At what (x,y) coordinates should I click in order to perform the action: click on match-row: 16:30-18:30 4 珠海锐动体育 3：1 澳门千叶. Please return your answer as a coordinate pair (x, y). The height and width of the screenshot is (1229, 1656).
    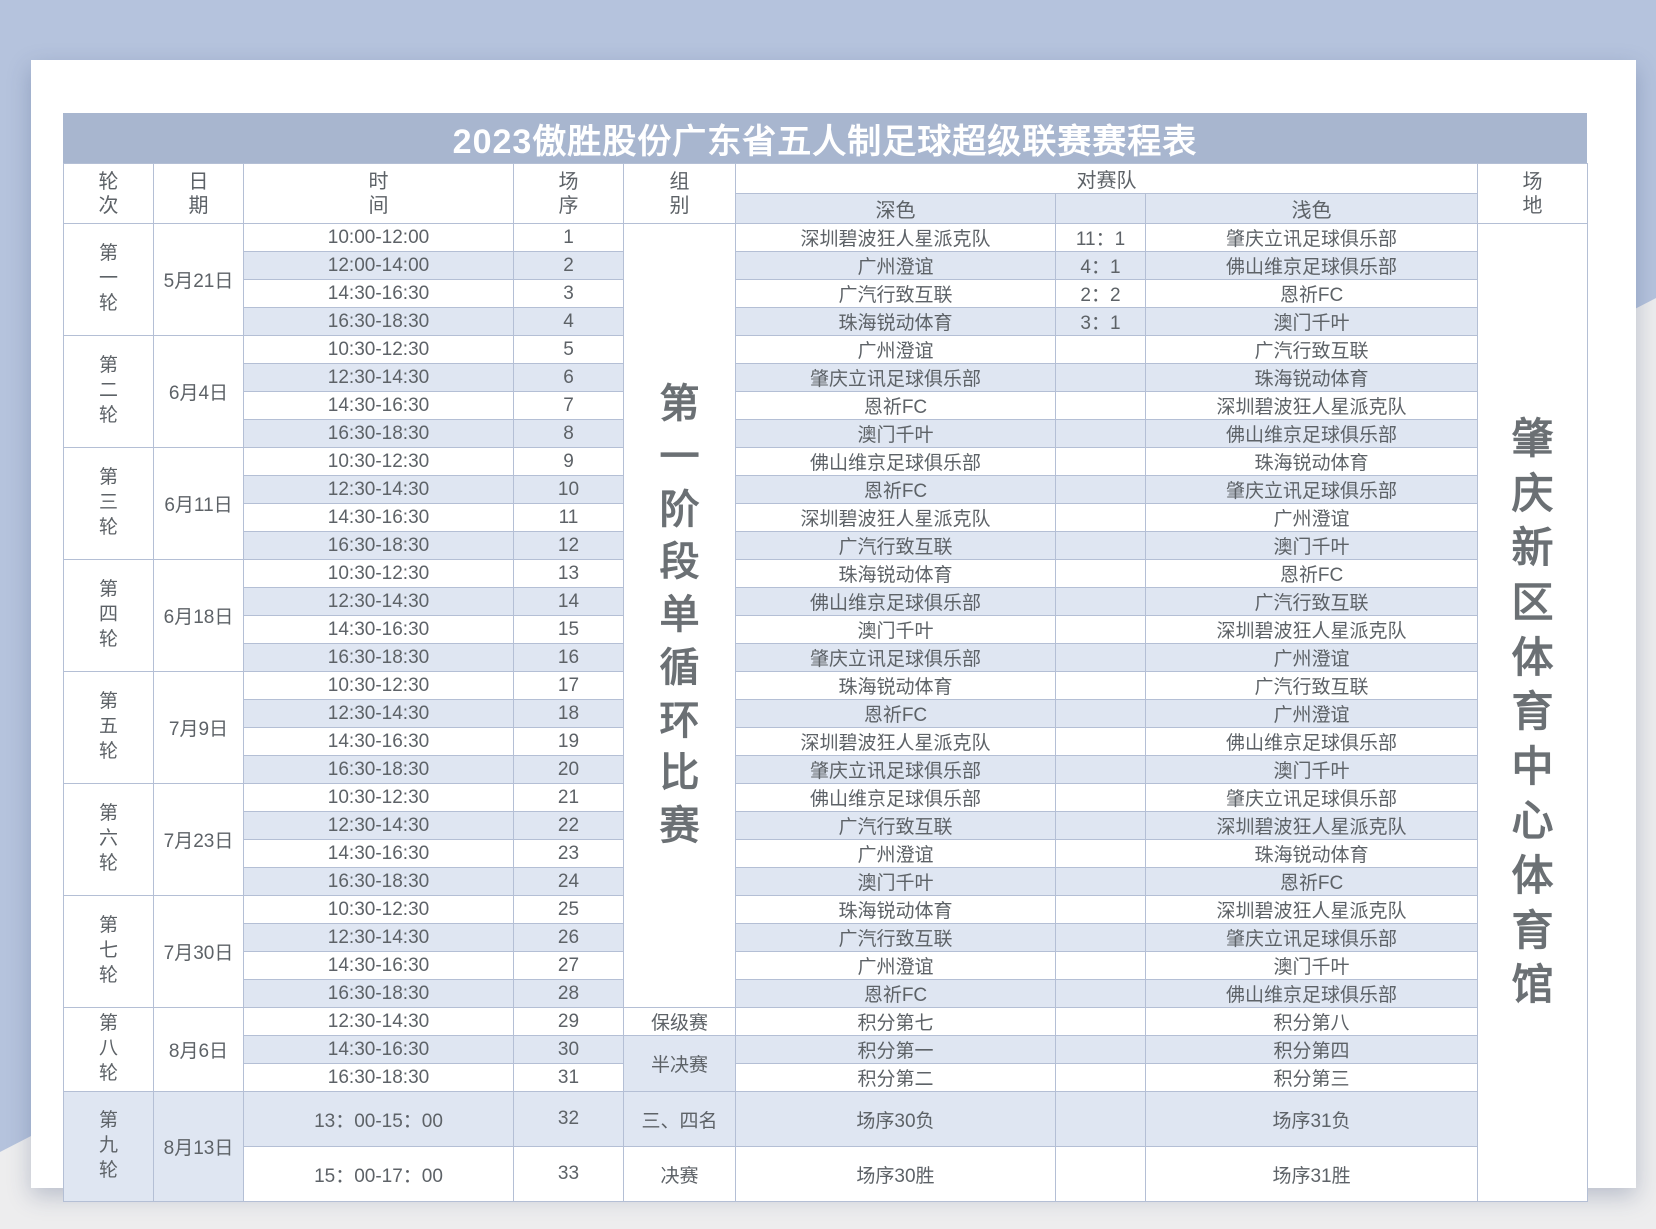
    Looking at the image, I should click on (826, 321).